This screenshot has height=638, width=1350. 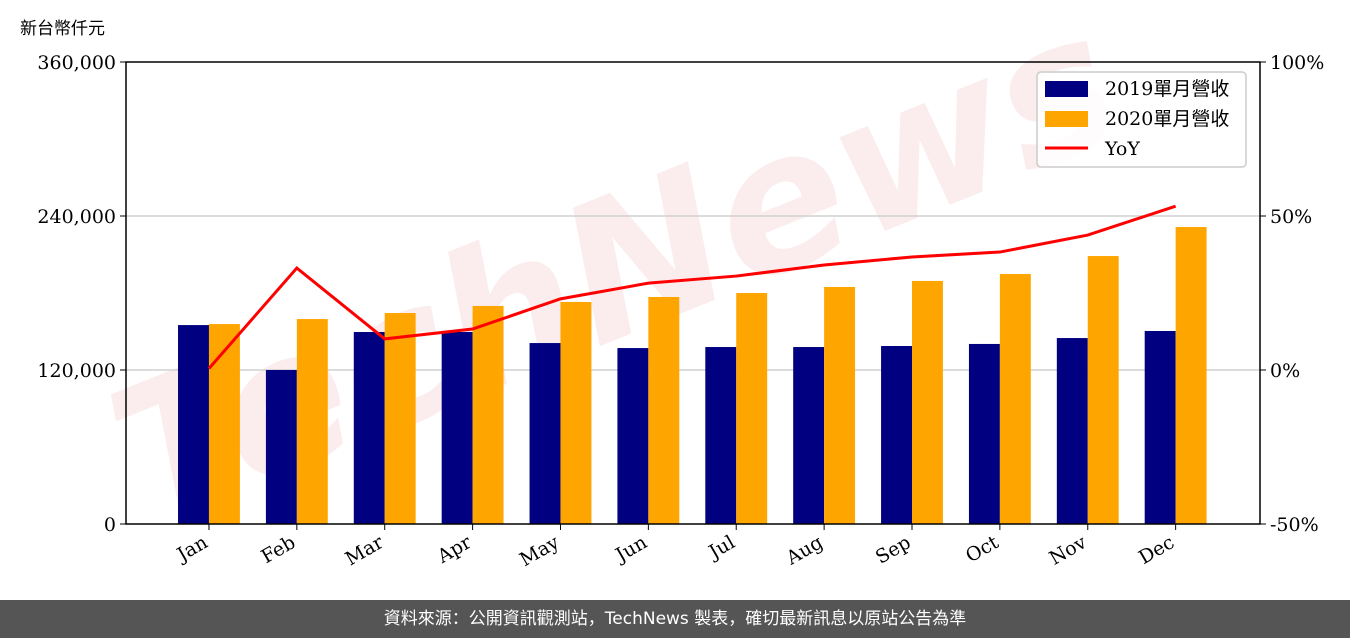 I want to click on bar-2019單月營收-Nov, so click(x=1072, y=431).